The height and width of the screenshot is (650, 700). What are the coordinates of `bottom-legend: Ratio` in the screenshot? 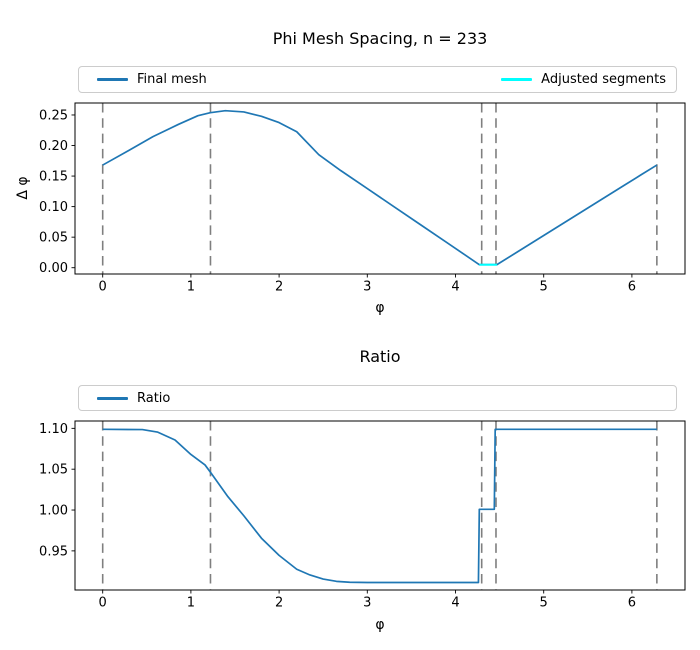 It's located at (377, 398).